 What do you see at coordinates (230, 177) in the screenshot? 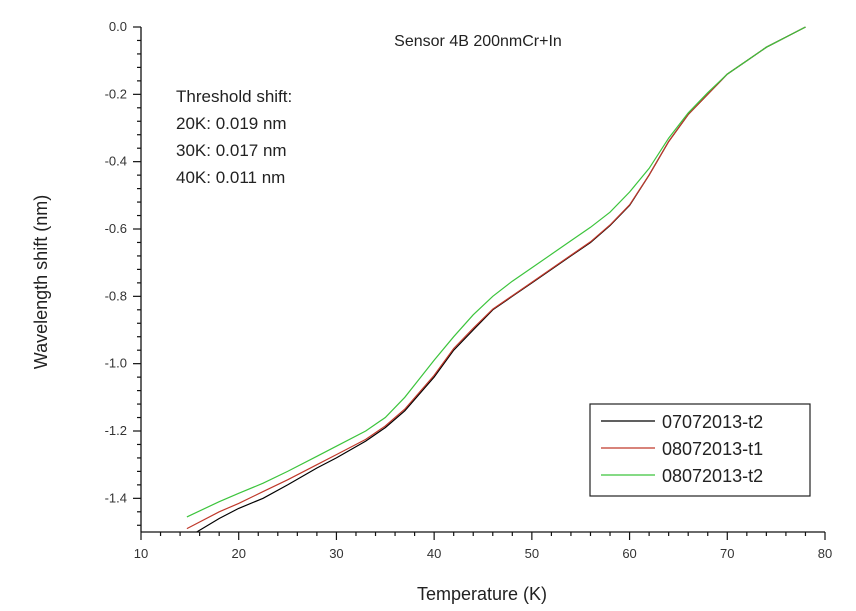
I see `annotation-line: 40K: 0.011 nm` at bounding box center [230, 177].